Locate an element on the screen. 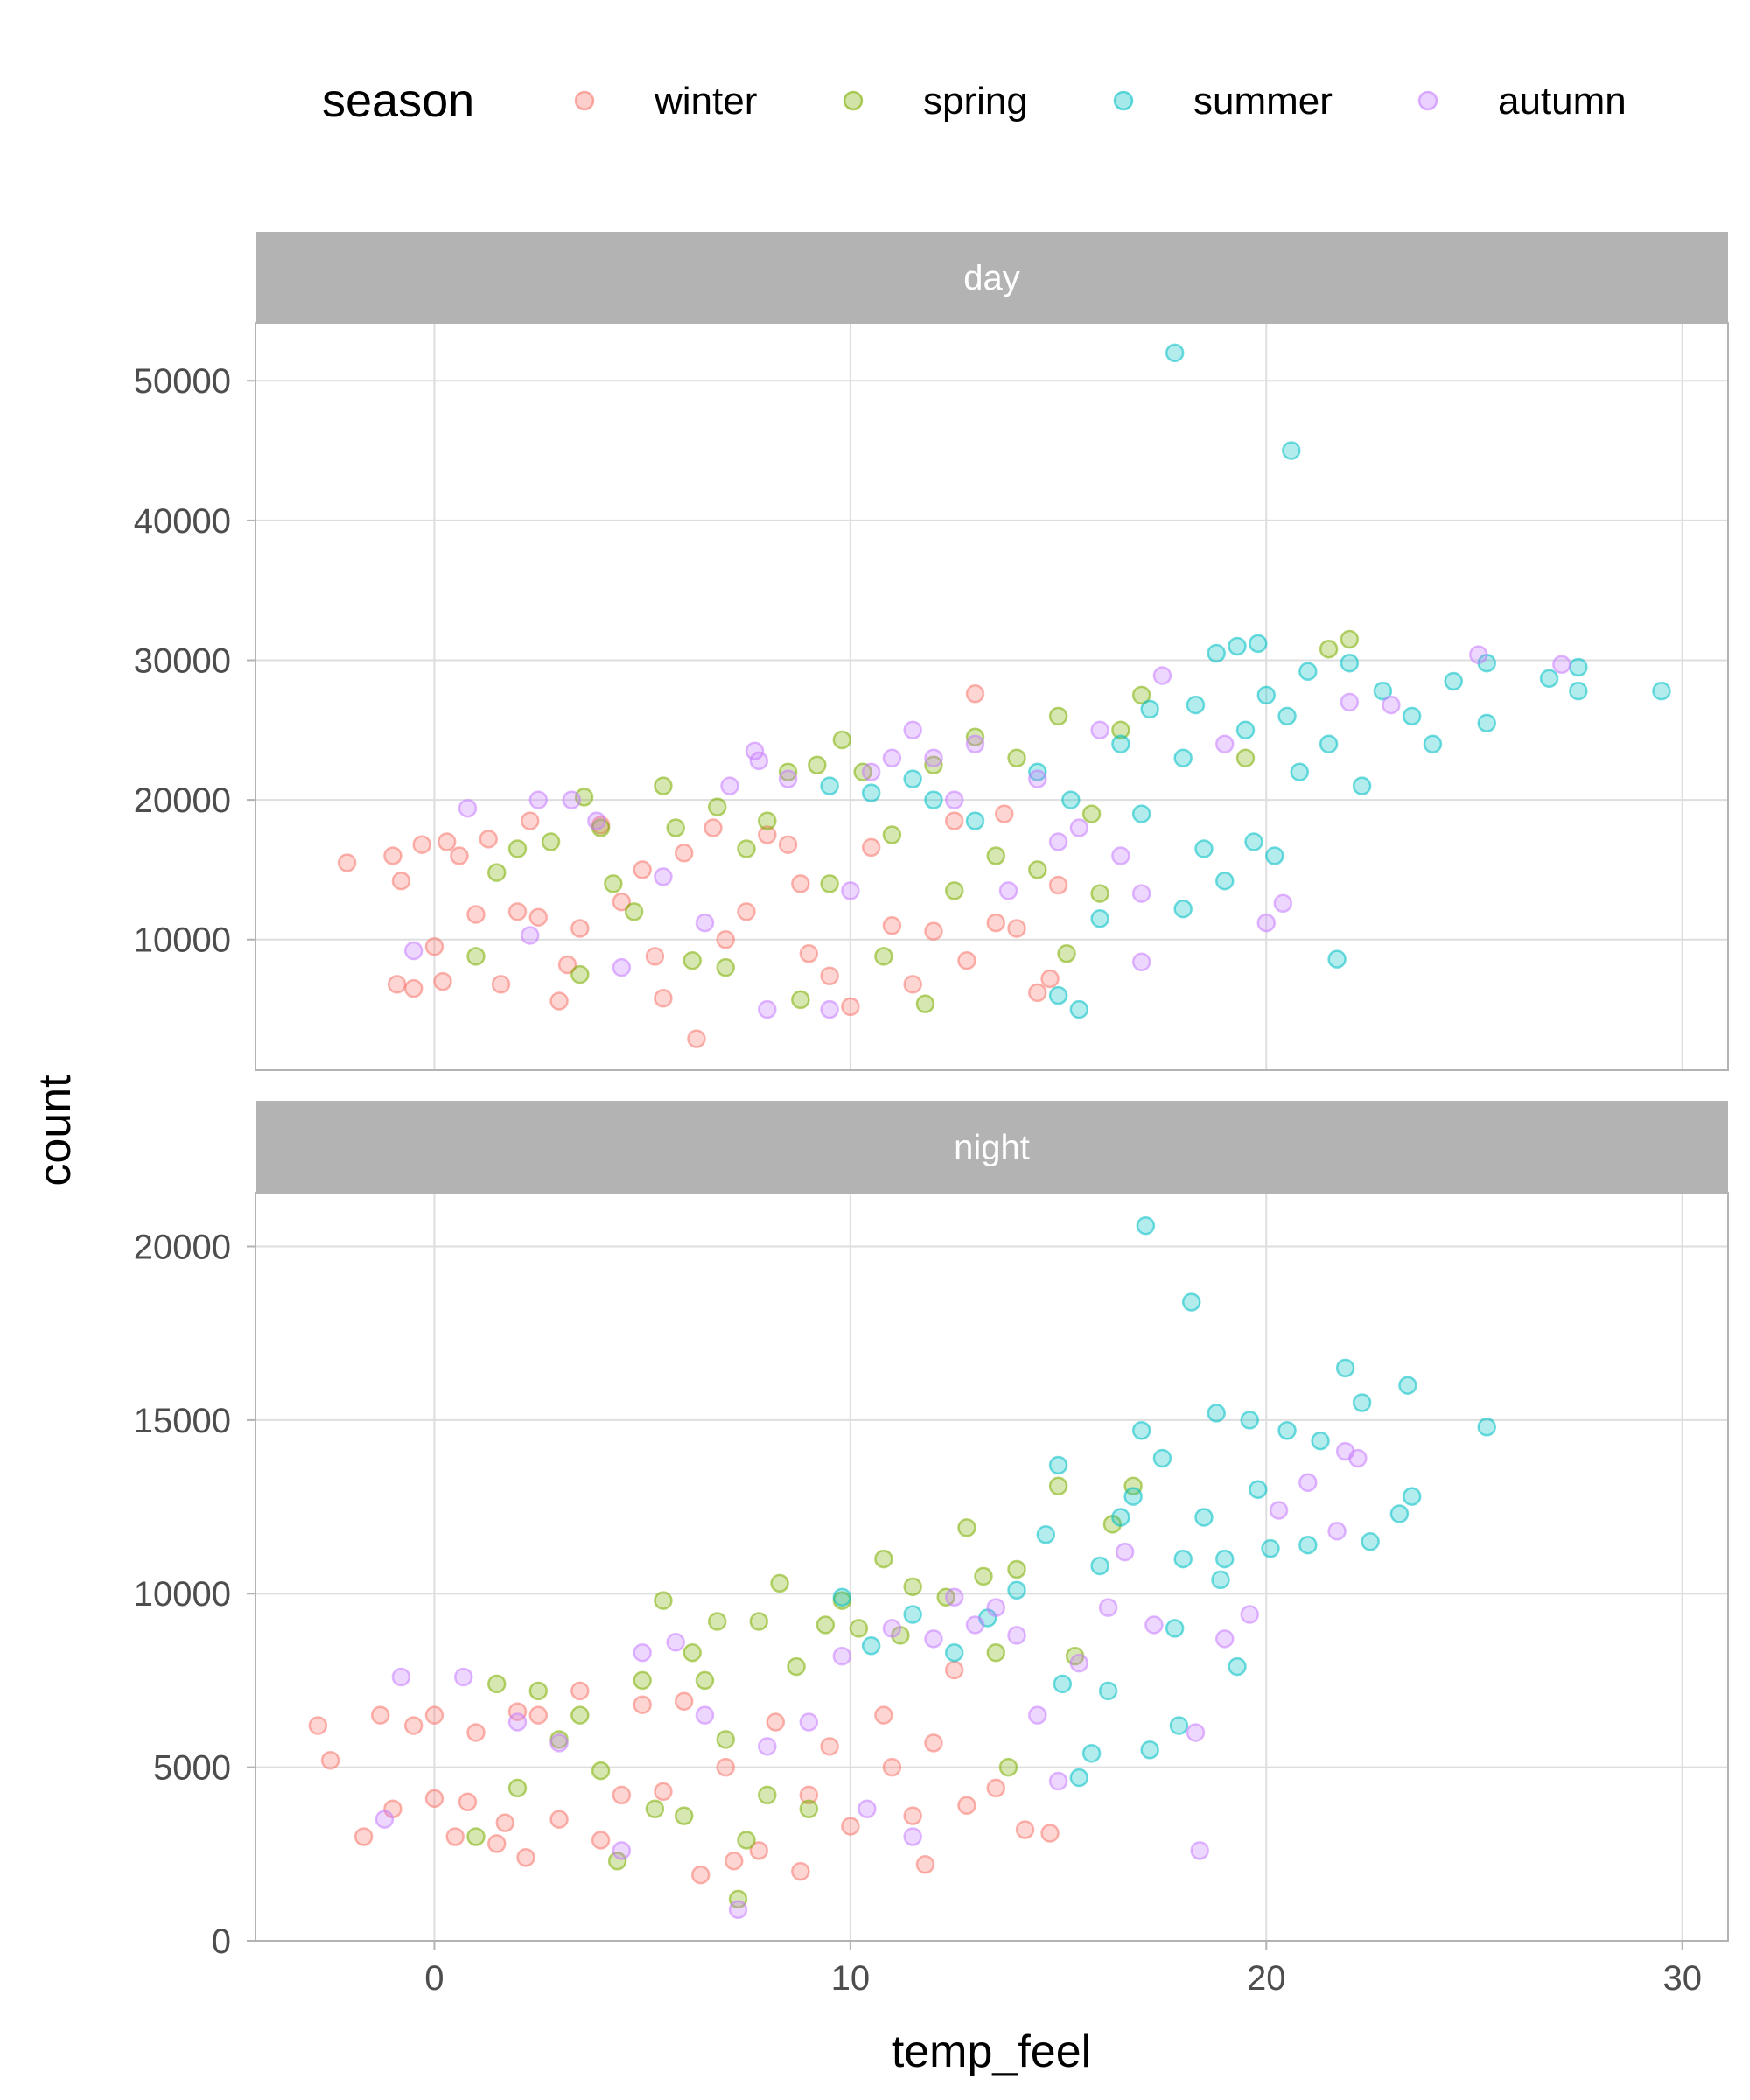 Image resolution: width=1750 pixels, height=2100 pixels. facet-strip-label: day is located at coordinates (991, 278).